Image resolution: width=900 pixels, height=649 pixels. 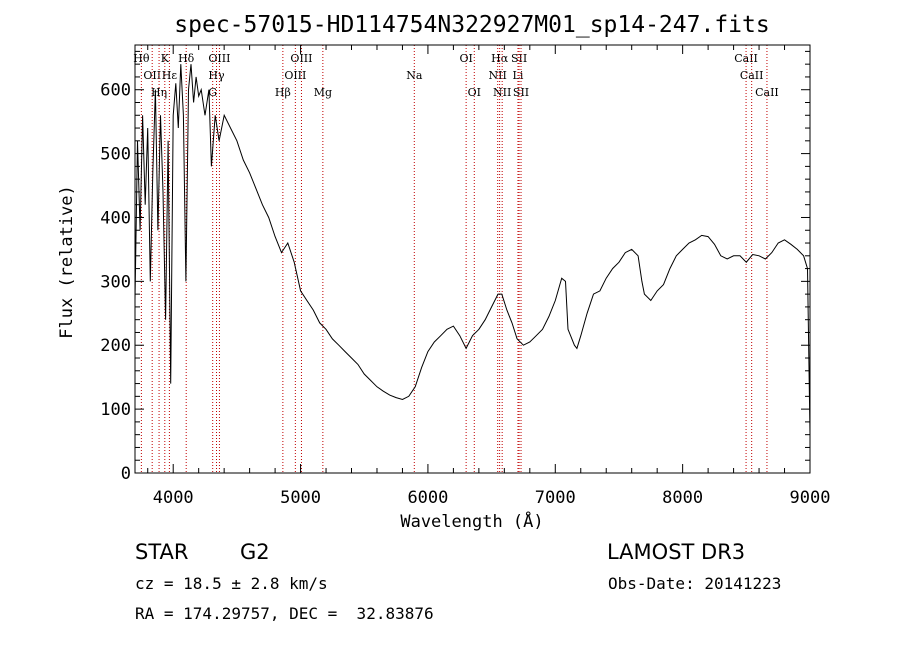 I want to click on line-label-19: Li, so click(x=518, y=75).